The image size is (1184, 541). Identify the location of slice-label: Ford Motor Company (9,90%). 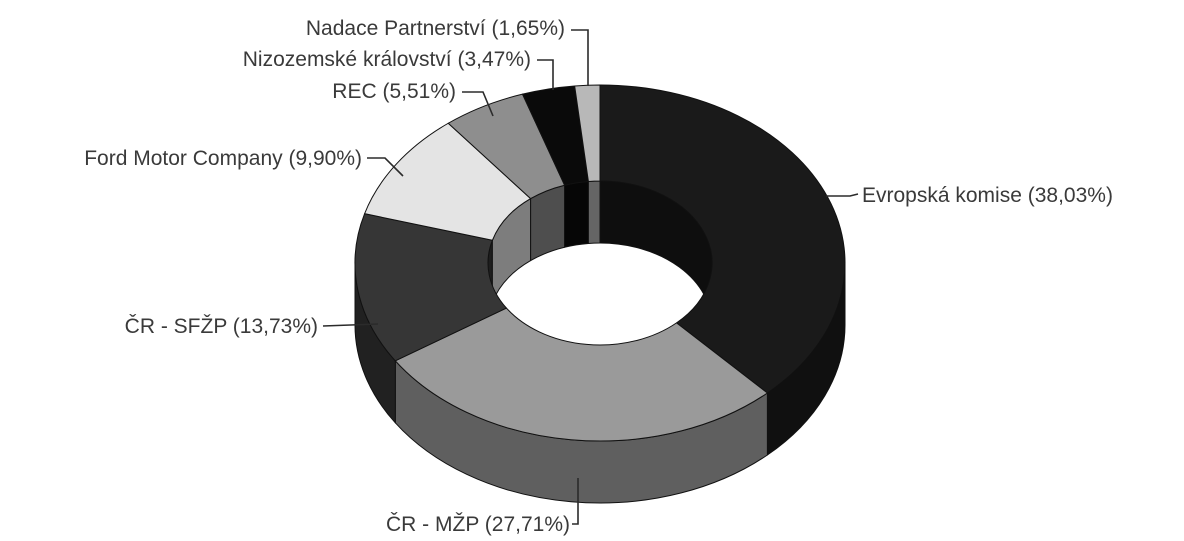
(223, 158).